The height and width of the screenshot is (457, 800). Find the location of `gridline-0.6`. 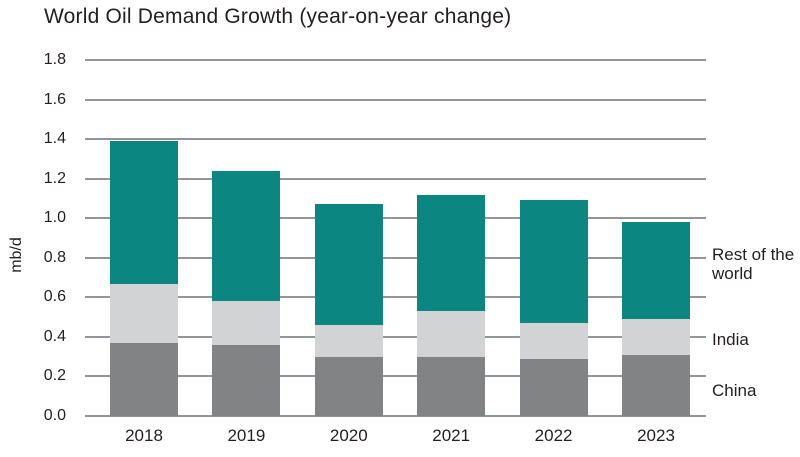

gridline-0.6 is located at coordinates (395, 297).